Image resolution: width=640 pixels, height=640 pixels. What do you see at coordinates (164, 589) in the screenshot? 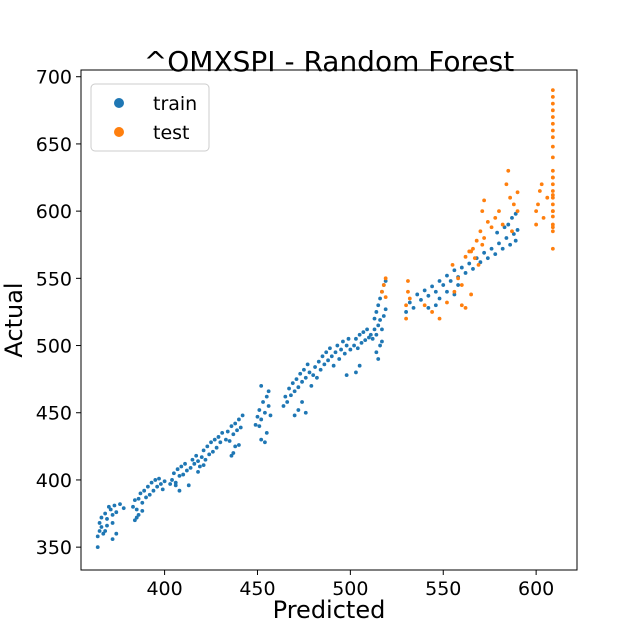
I see `x-tick-label: 400` at bounding box center [164, 589].